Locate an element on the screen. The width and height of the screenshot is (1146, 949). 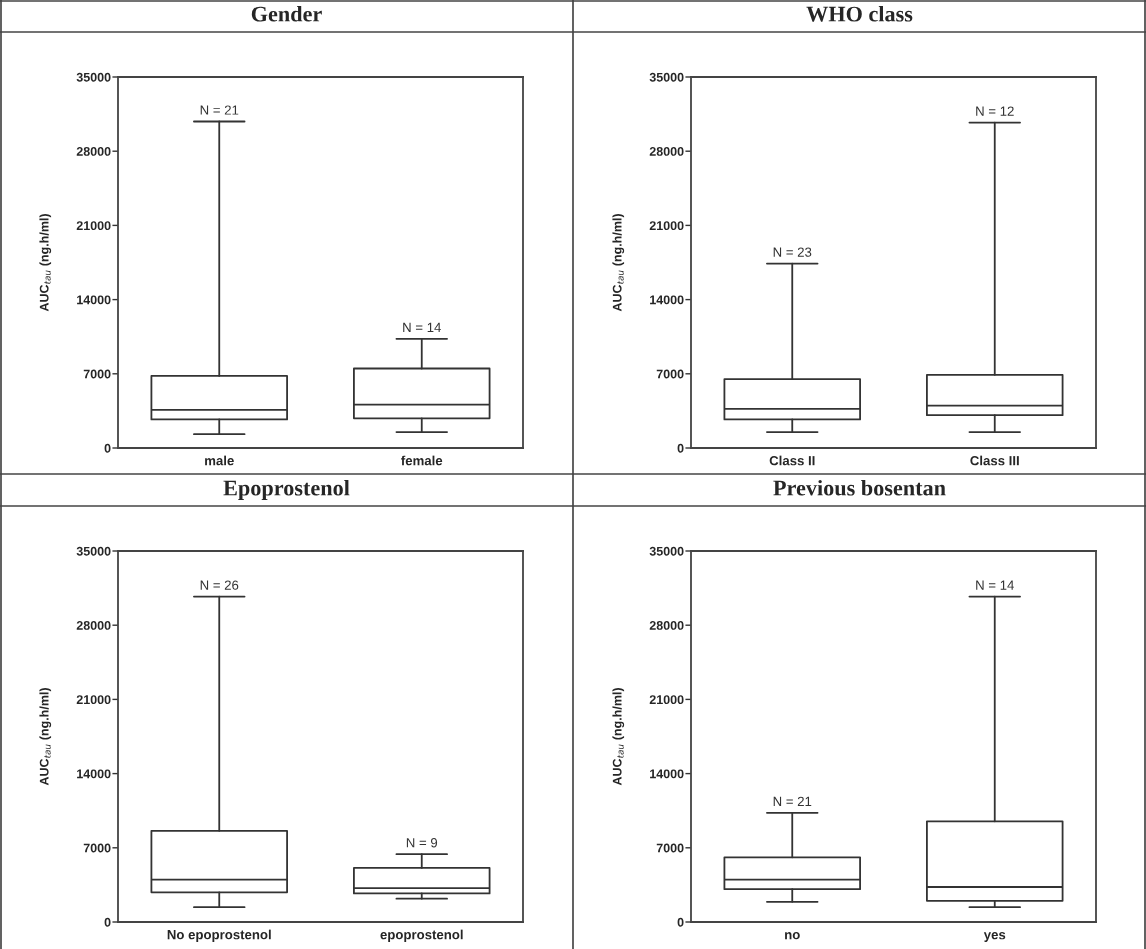
annotation: N = 23 is located at coordinates (792, 252).